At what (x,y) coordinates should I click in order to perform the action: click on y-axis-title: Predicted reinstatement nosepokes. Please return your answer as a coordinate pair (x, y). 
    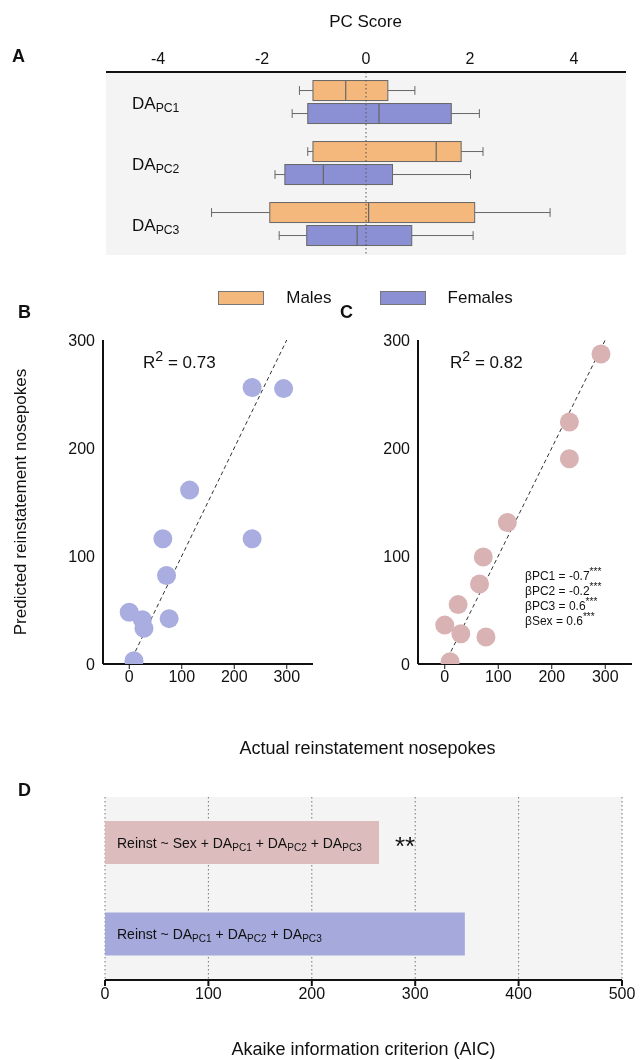
    Looking at the image, I should click on (20, 502).